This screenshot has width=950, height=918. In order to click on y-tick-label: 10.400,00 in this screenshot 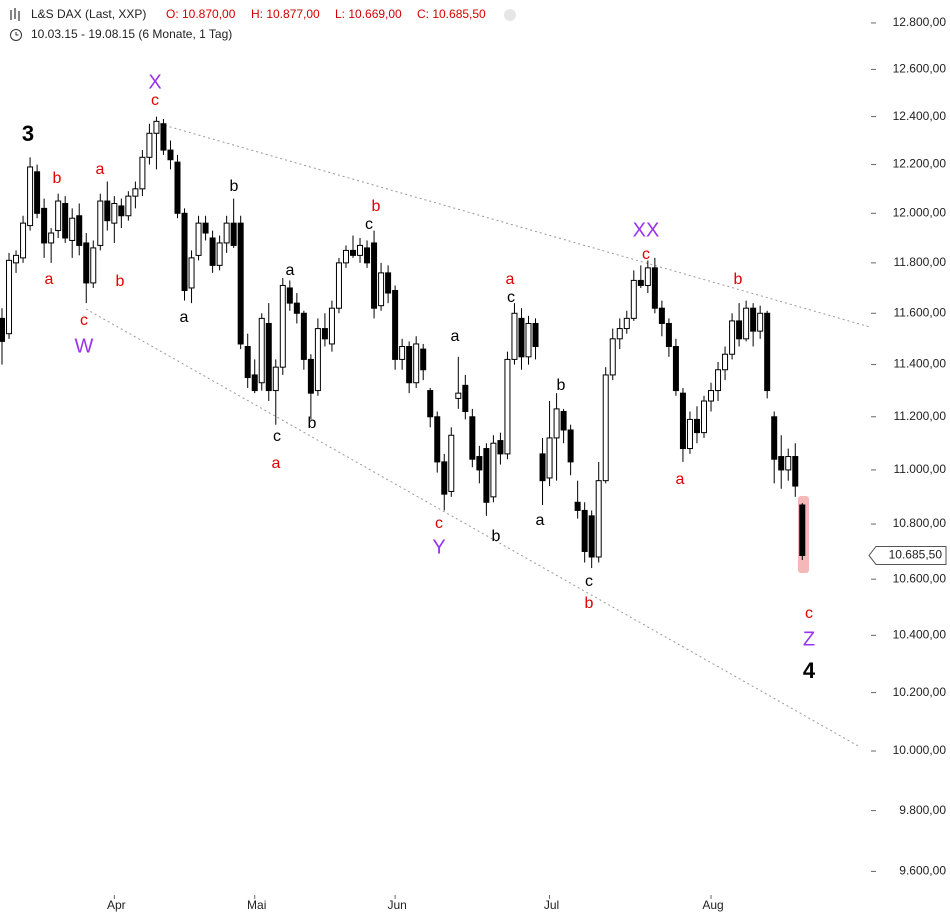, I will do `click(920, 635)`.